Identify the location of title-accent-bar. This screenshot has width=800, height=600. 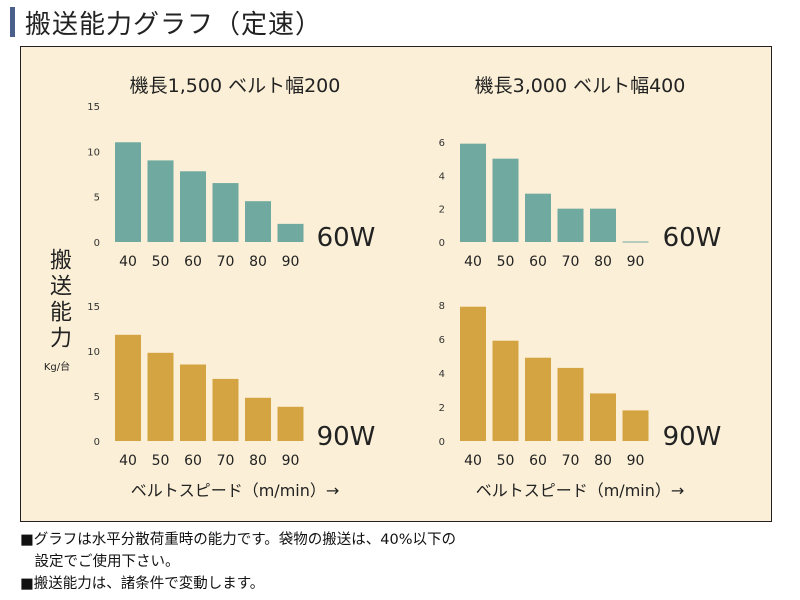
(12, 22).